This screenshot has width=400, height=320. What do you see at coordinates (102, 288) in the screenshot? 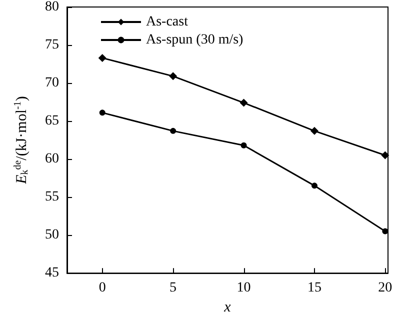
I see `x-tick-label: 0` at bounding box center [102, 288].